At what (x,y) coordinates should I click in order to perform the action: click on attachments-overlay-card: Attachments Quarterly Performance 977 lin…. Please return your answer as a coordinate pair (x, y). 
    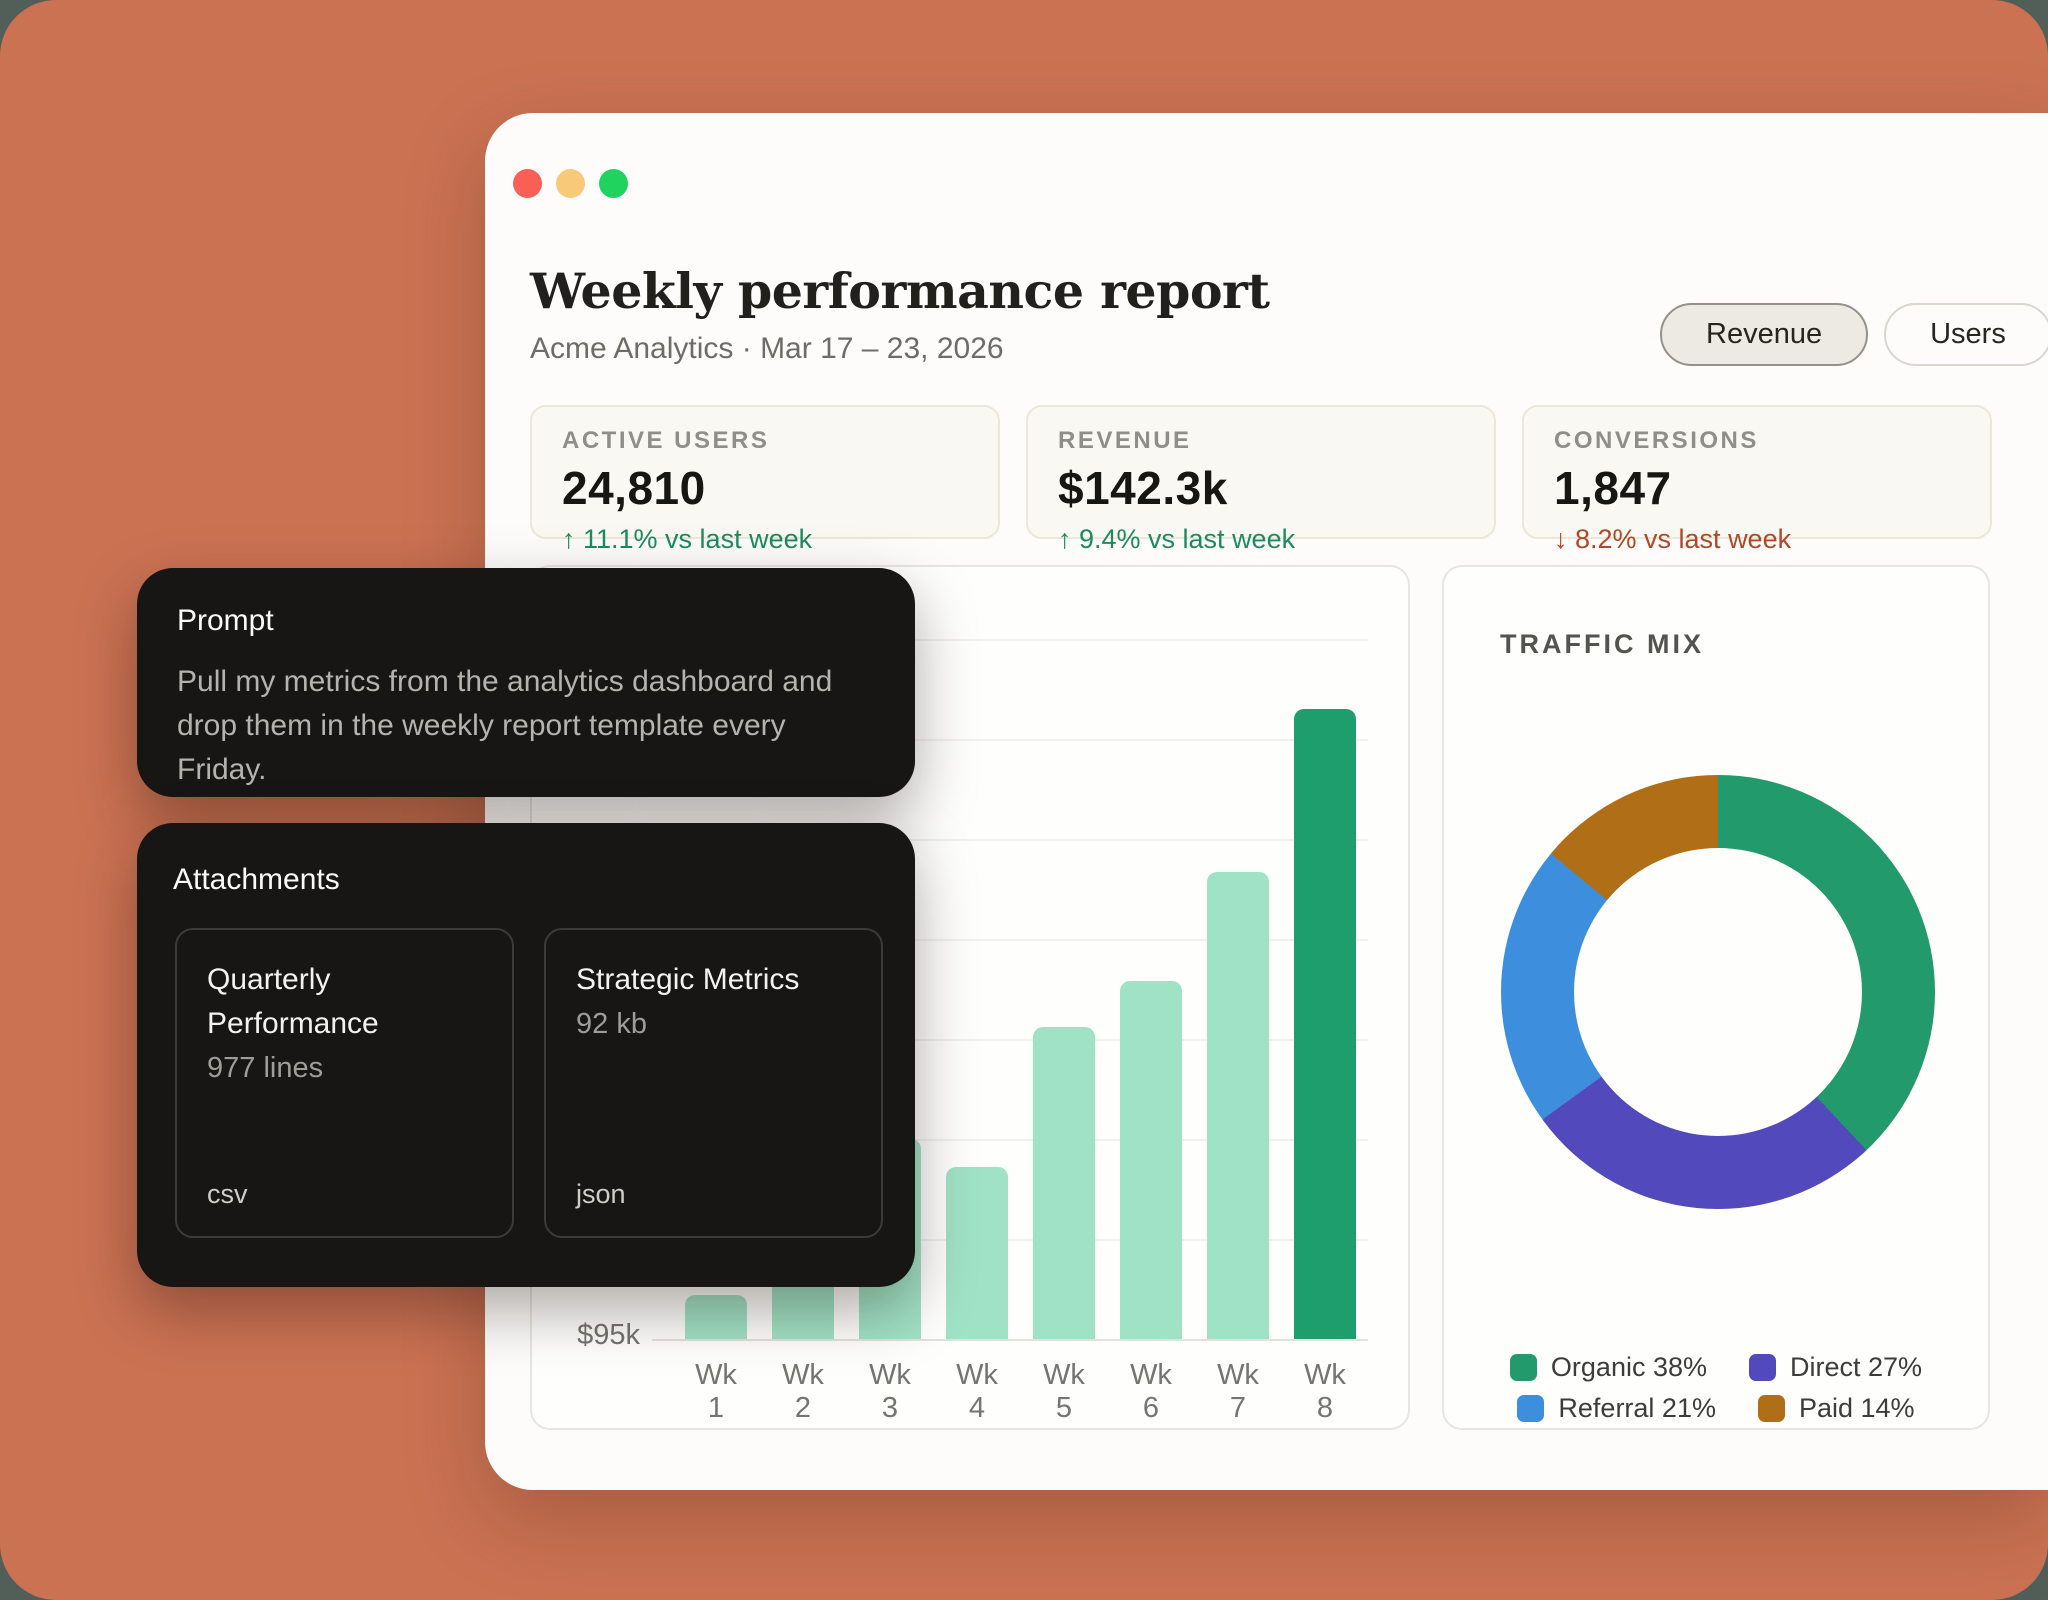
    Looking at the image, I should click on (526, 1055).